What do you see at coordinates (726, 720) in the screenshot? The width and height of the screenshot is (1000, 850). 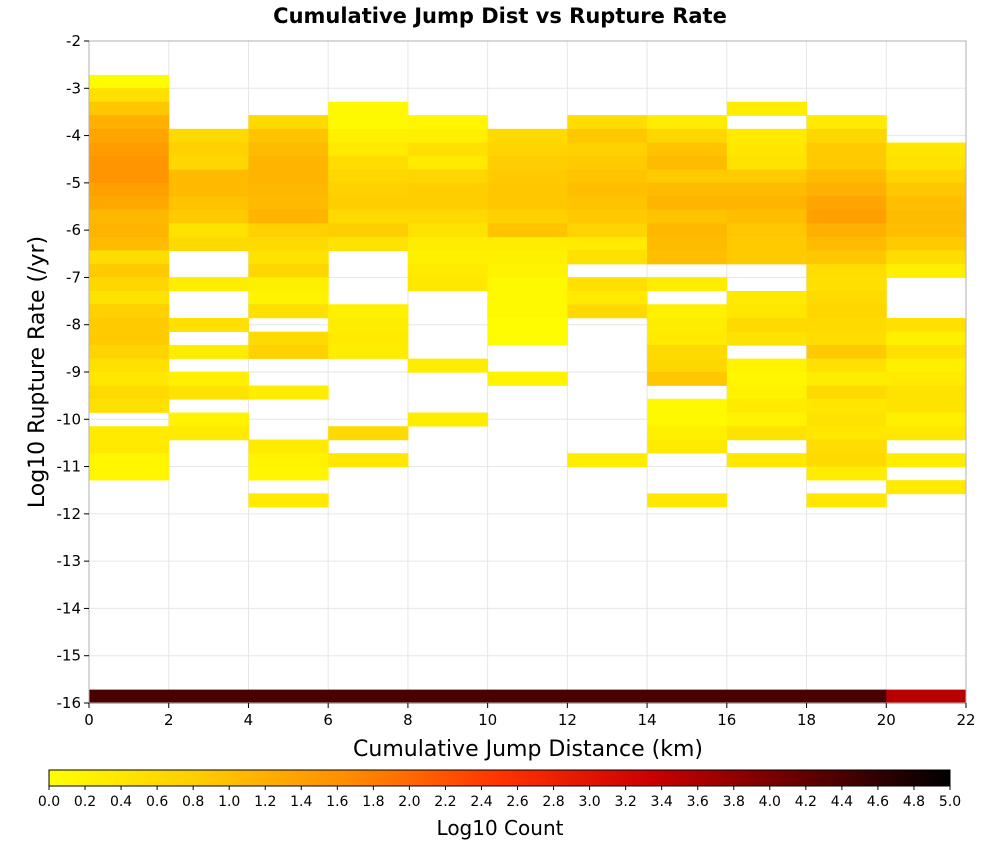 I see `x-tick-label: 16` at bounding box center [726, 720].